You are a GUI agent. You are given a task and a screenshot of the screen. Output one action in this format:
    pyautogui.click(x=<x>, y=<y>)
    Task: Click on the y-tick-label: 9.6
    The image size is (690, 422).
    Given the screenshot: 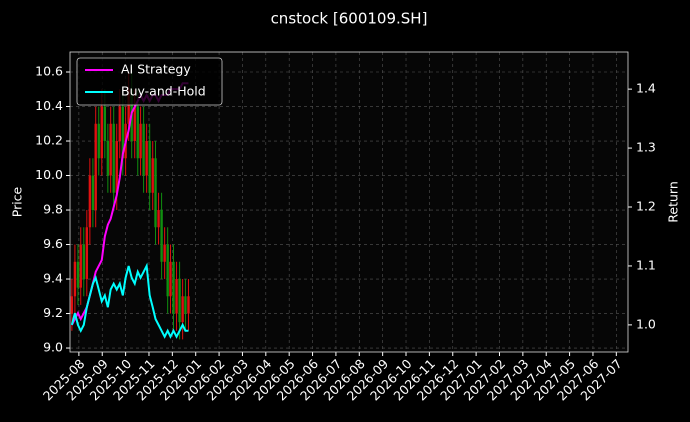 What is the action you would take?
    pyautogui.click(x=53, y=243)
    